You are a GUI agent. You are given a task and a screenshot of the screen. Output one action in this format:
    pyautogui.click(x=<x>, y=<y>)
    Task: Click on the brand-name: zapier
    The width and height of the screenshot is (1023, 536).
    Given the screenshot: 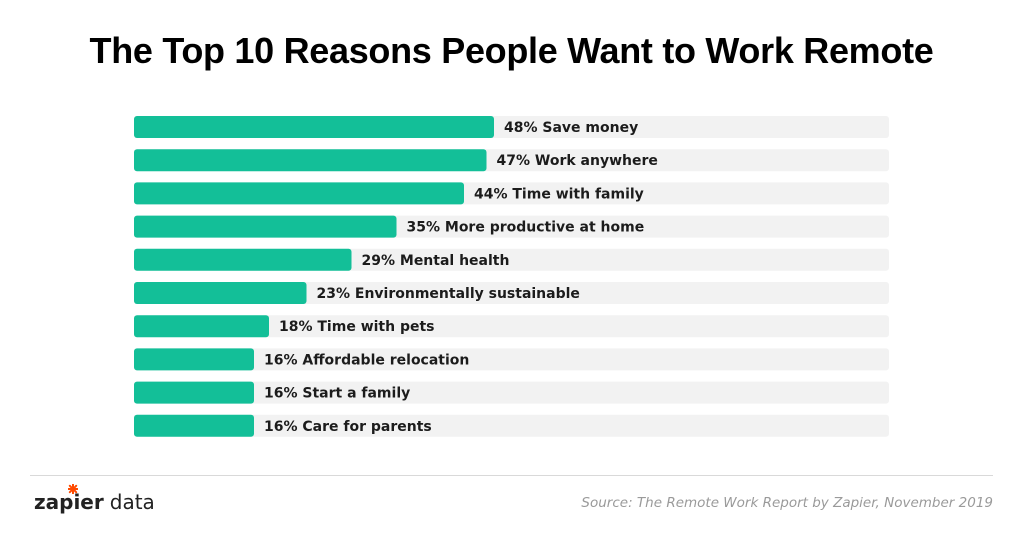 What is the action you would take?
    pyautogui.click(x=69, y=499)
    